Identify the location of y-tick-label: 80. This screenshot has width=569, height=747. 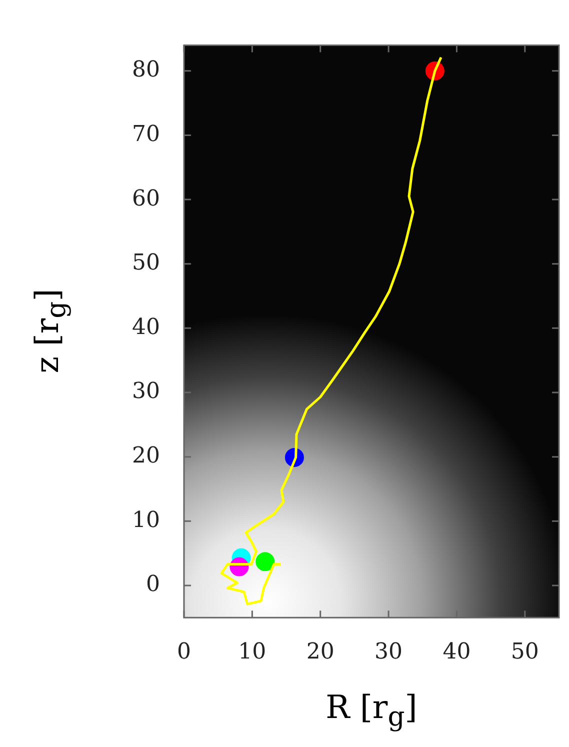
(146, 70).